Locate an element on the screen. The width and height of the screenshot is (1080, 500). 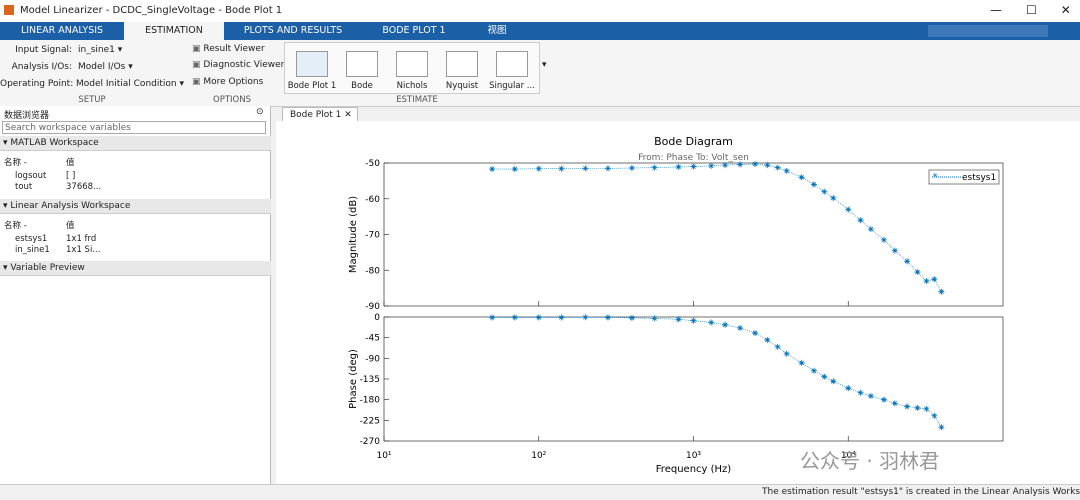
dropdown: in_sine1 is located at coordinates (100, 50).